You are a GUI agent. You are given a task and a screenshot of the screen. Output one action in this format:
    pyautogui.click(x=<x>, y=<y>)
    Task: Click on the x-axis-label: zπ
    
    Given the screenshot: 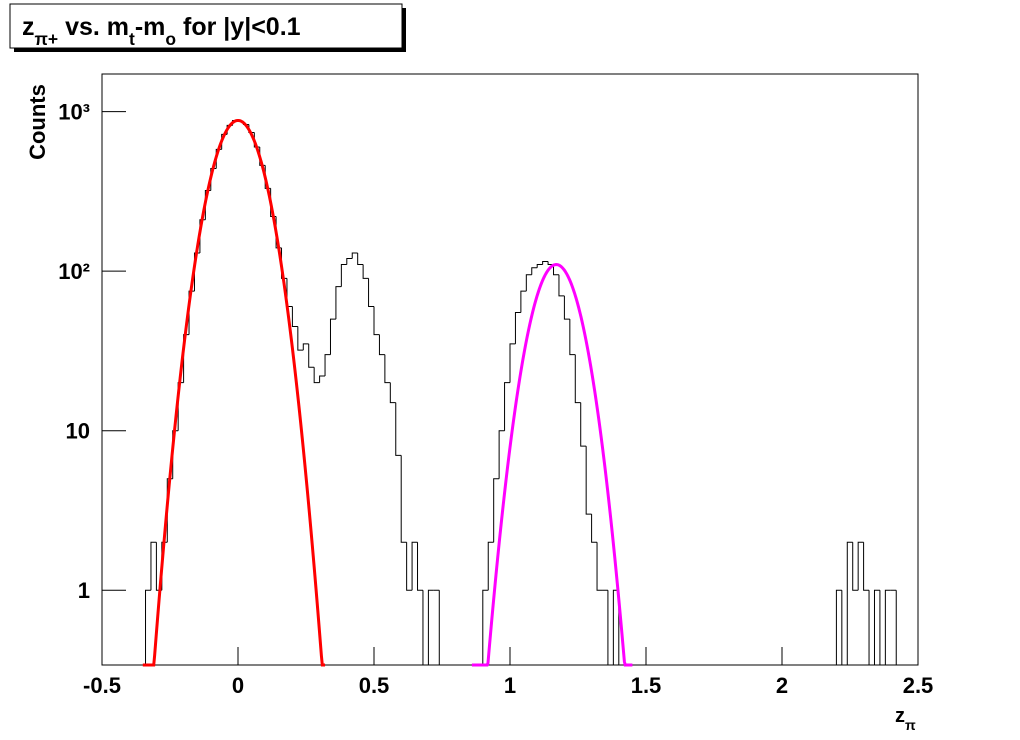 What is the action you would take?
    pyautogui.click(x=905, y=719)
    